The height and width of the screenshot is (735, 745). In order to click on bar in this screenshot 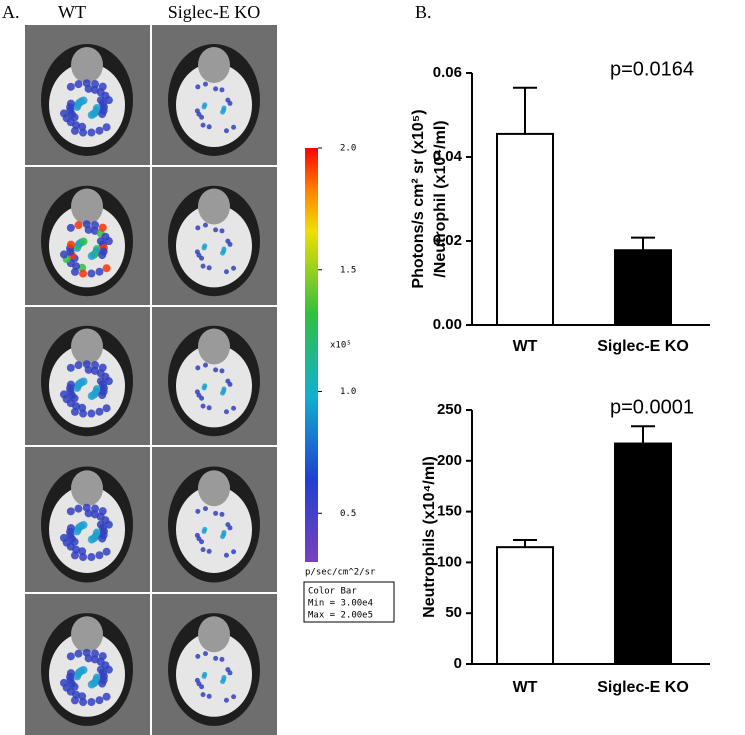, I will do `click(525, 229)`.